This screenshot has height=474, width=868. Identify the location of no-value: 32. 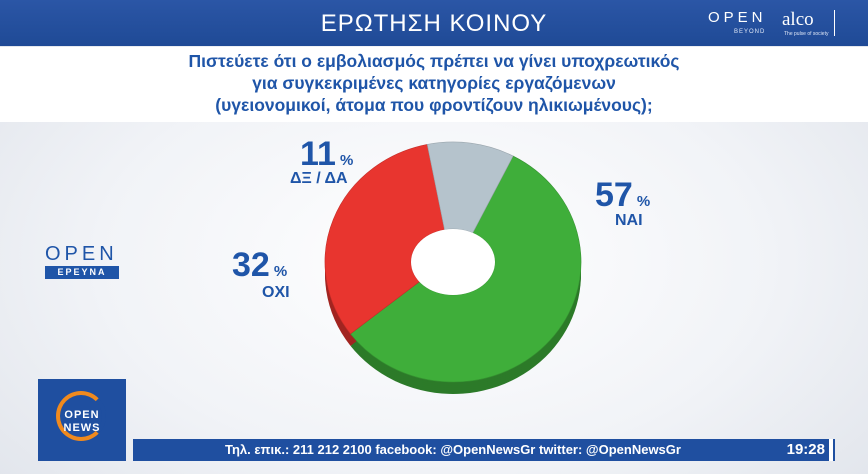
(251, 265).